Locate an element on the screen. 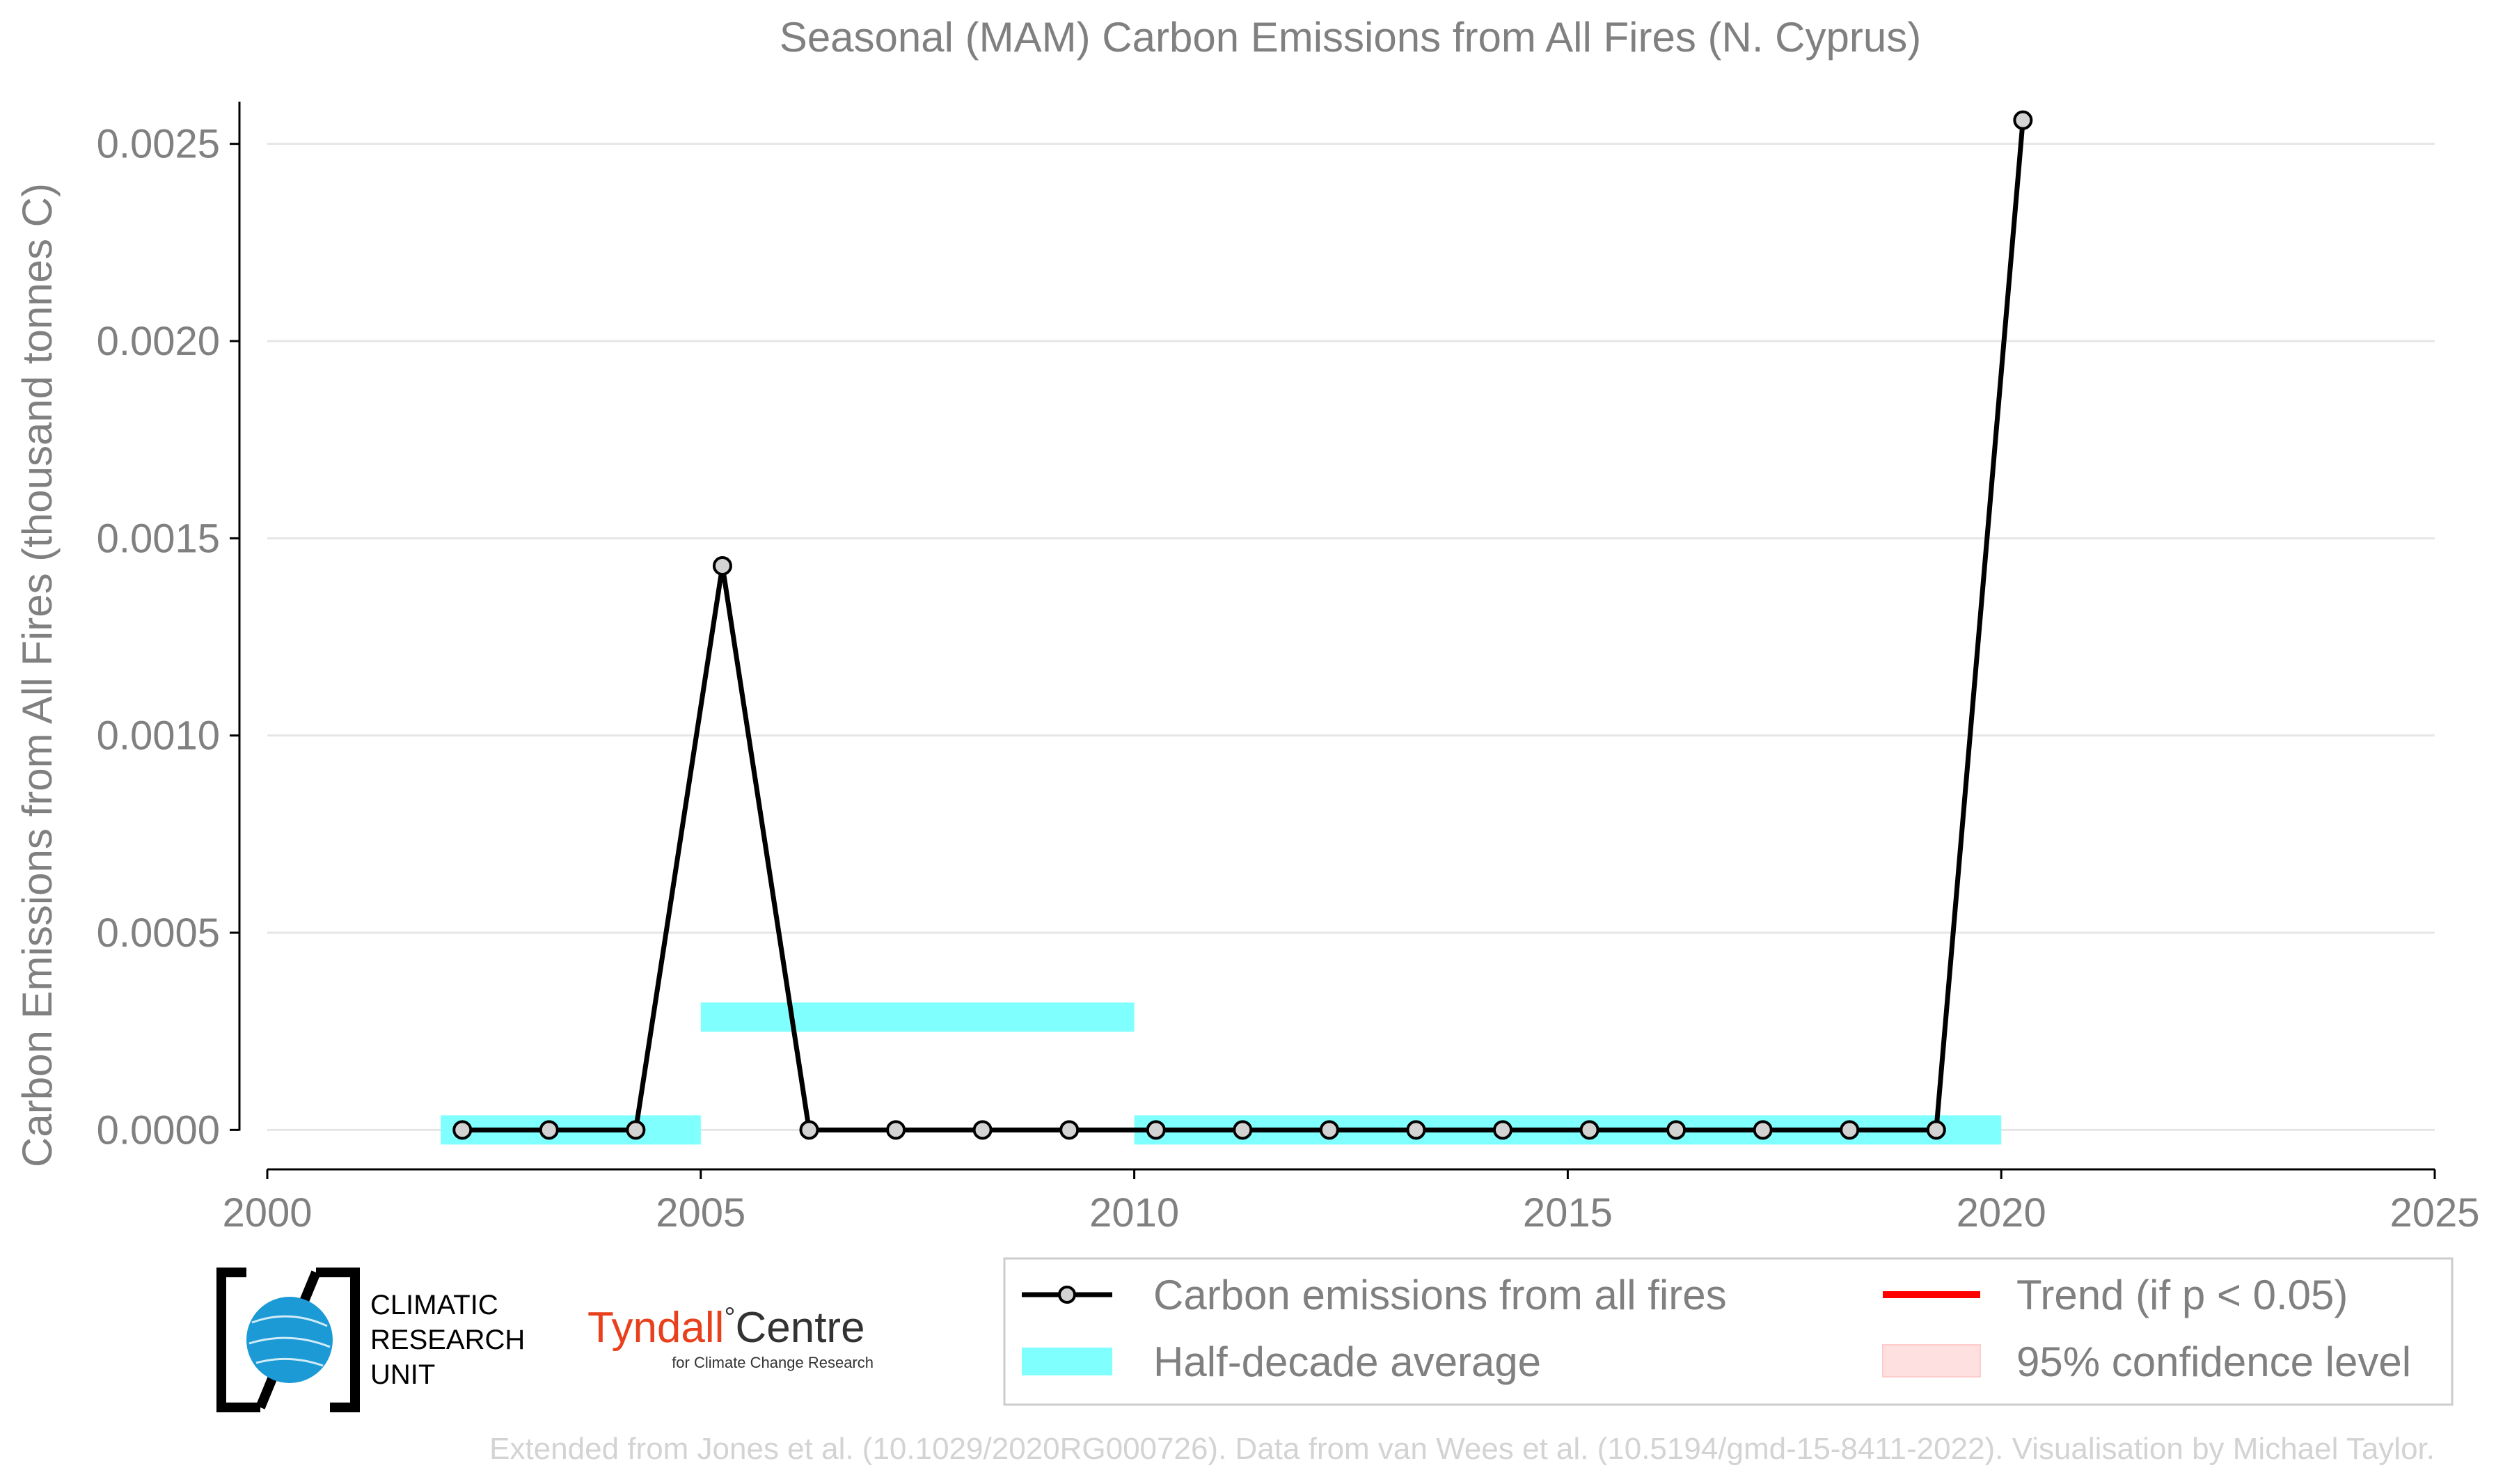  x-tick-label: 2005 is located at coordinates (700, 1213).